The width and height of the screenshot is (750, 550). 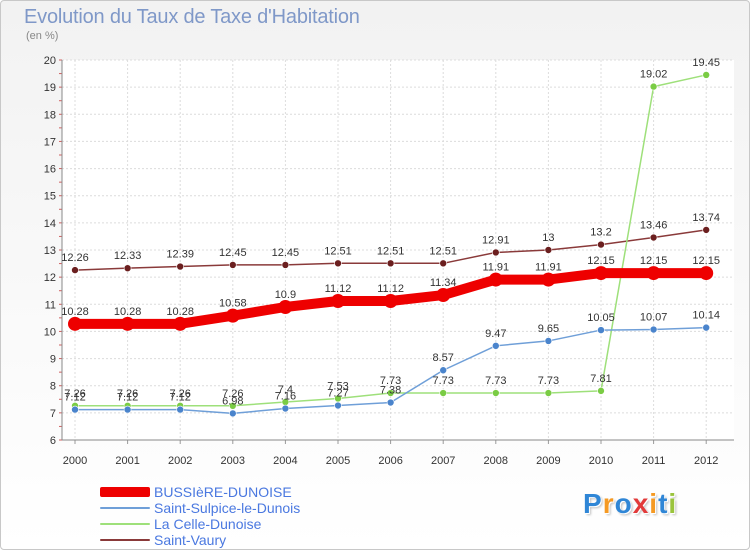 What do you see at coordinates (706, 461) in the screenshot?
I see `x-tick-label: 2012` at bounding box center [706, 461].